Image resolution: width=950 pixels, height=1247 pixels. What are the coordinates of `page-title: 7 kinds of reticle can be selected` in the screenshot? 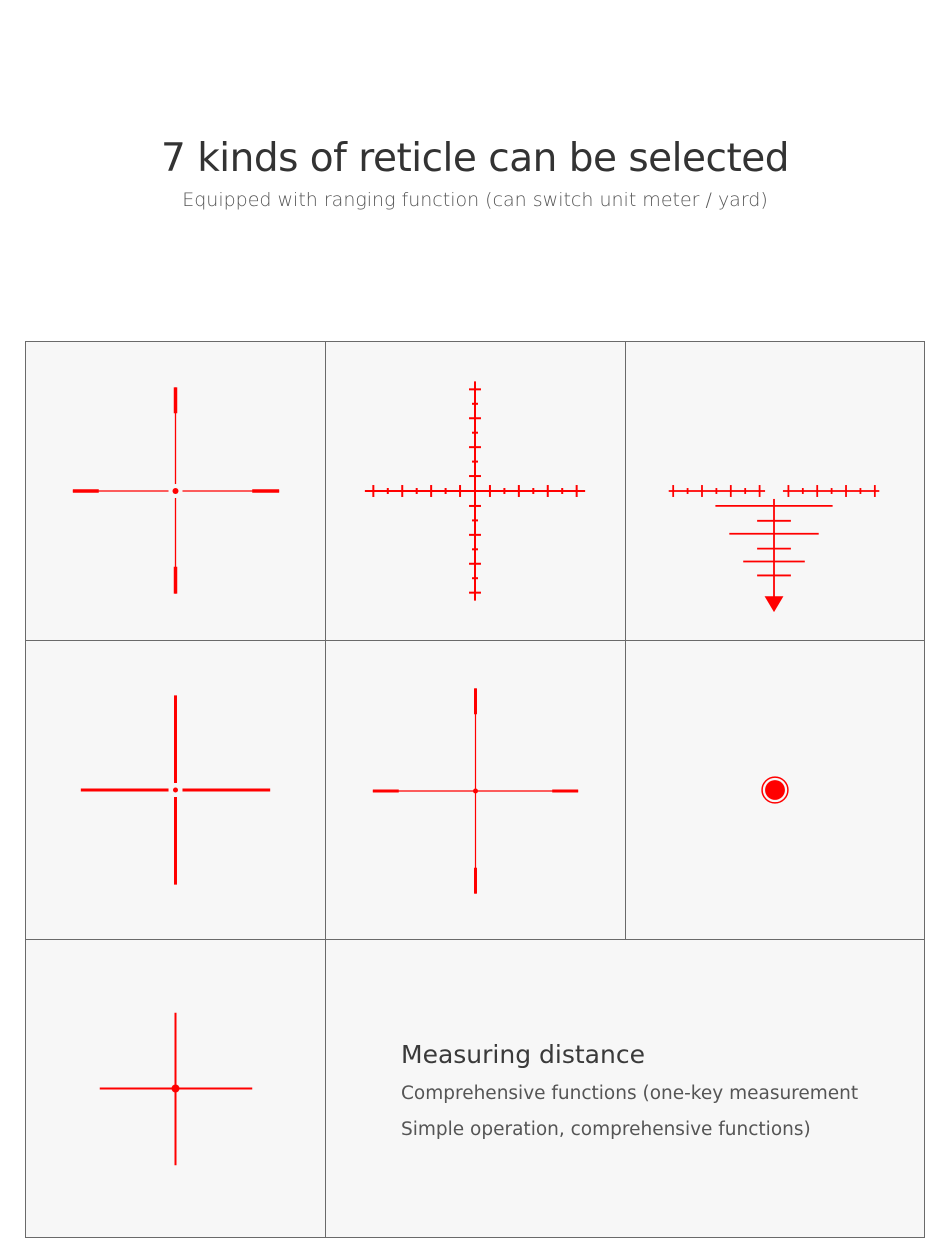 It's located at (475, 158).